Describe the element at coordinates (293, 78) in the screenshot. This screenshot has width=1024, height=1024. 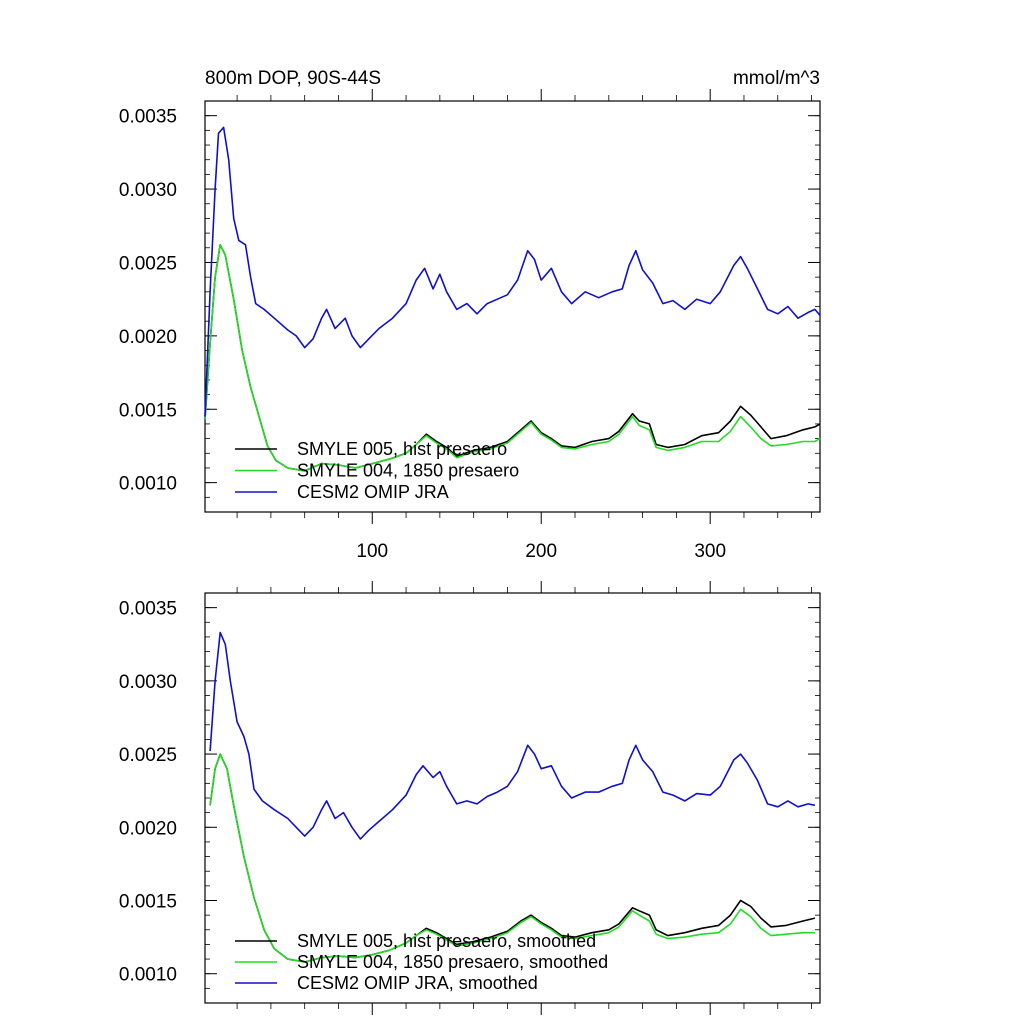
I see `chart-title: 800m DOP, 90S-44S` at that location.